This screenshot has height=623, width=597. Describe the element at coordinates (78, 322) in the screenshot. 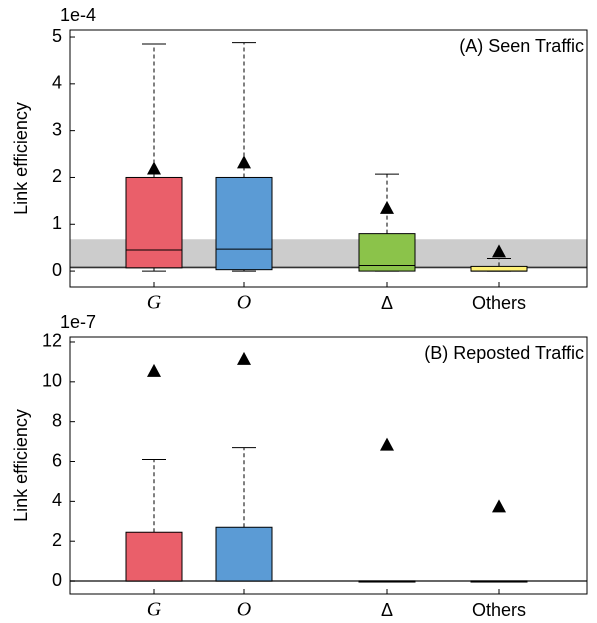

I see `offset-label: 1e-7` at that location.